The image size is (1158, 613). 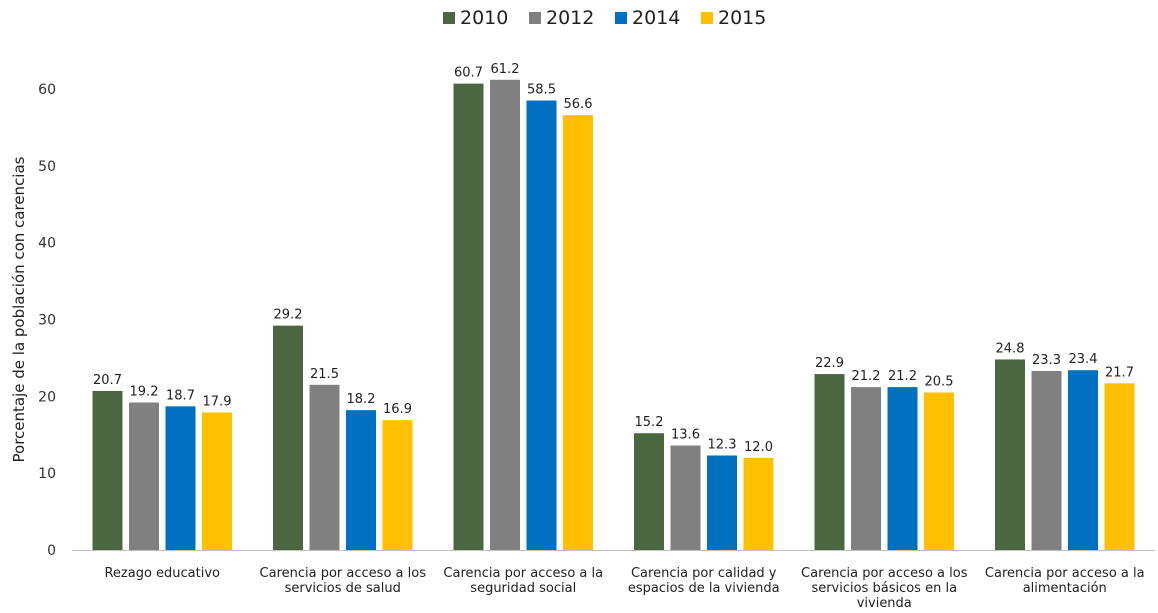 I want to click on category-label-line: servicios de salud, so click(x=343, y=588).